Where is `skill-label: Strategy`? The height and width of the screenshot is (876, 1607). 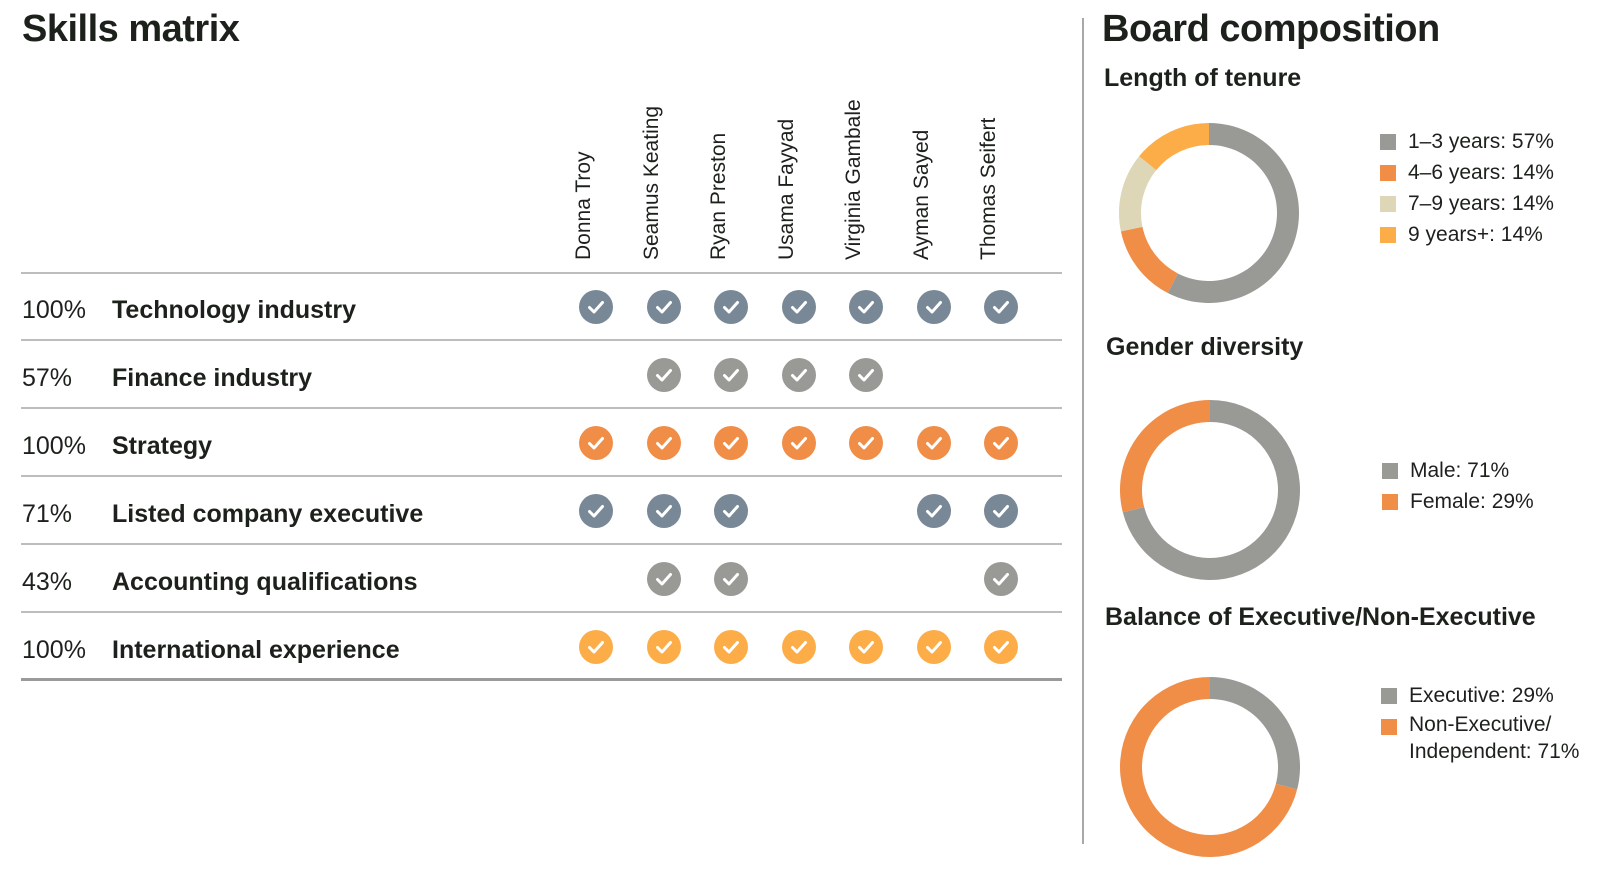 skill-label: Strategy is located at coordinates (162, 446).